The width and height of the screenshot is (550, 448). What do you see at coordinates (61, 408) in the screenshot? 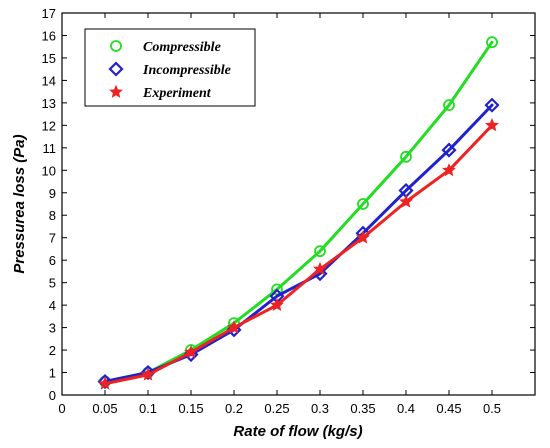
I see `x-tick-label: 0` at bounding box center [61, 408].